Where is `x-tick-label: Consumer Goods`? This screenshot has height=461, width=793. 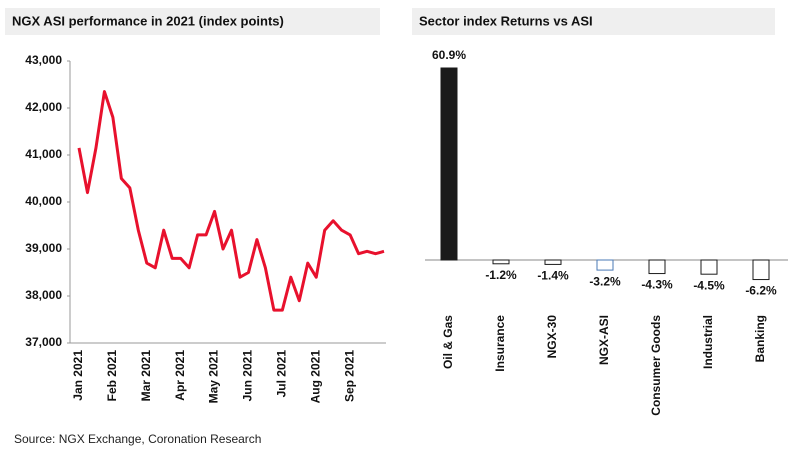 x-tick-label: Consumer Goods is located at coordinates (656, 365).